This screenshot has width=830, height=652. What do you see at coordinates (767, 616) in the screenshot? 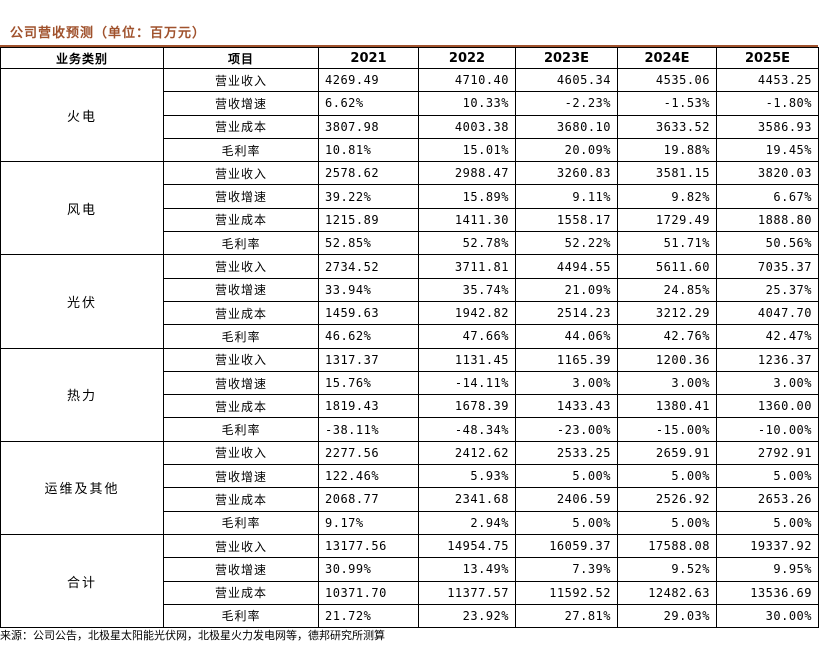
I see `value-cell: 30.00%` at bounding box center [767, 616].